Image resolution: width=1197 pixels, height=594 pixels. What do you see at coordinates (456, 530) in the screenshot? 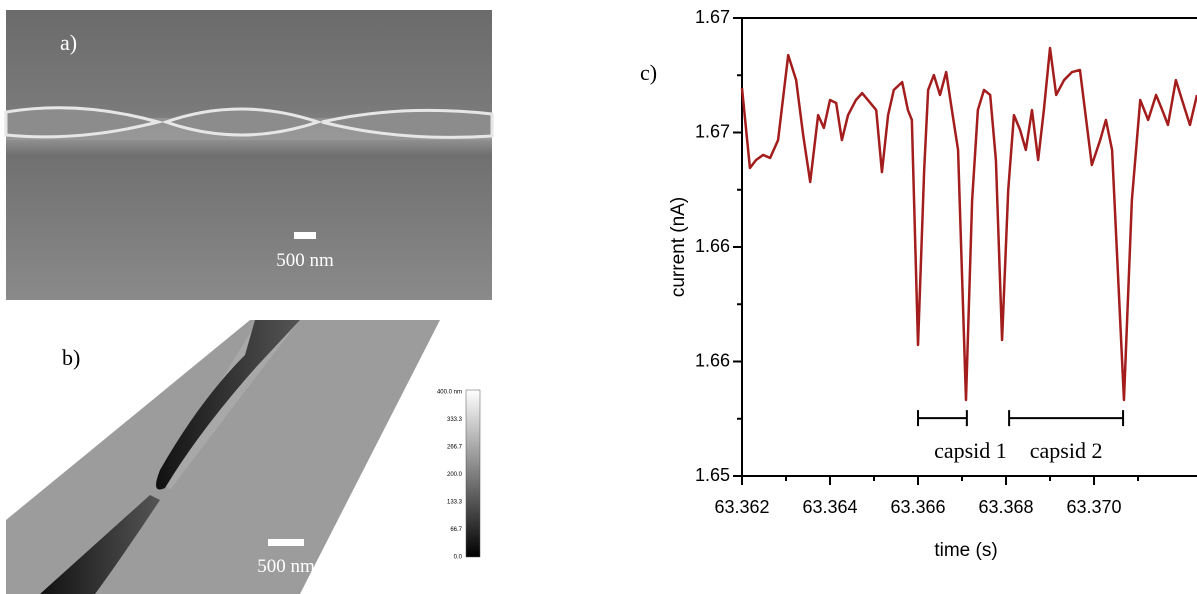
I see `colorbar-label: 66.7` at bounding box center [456, 530].